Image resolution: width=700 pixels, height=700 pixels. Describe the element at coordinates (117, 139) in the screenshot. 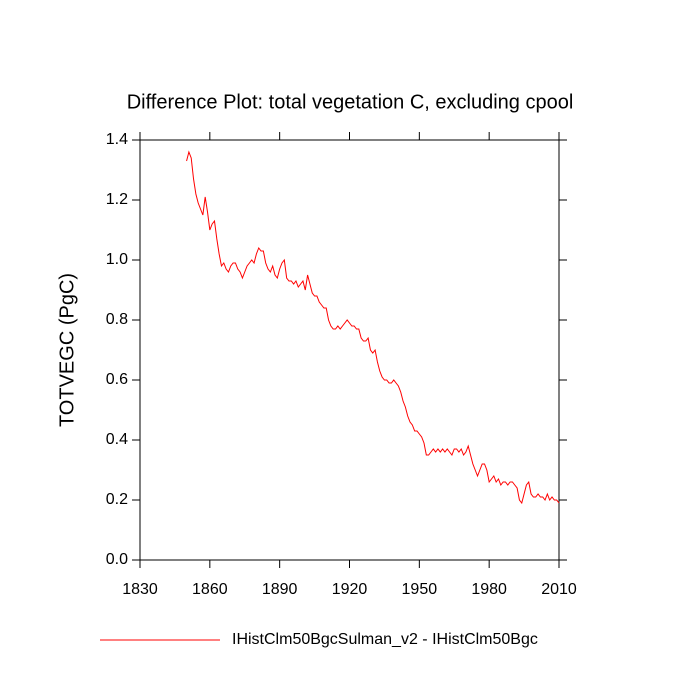

I see `y-tick-label: 1.4` at that location.